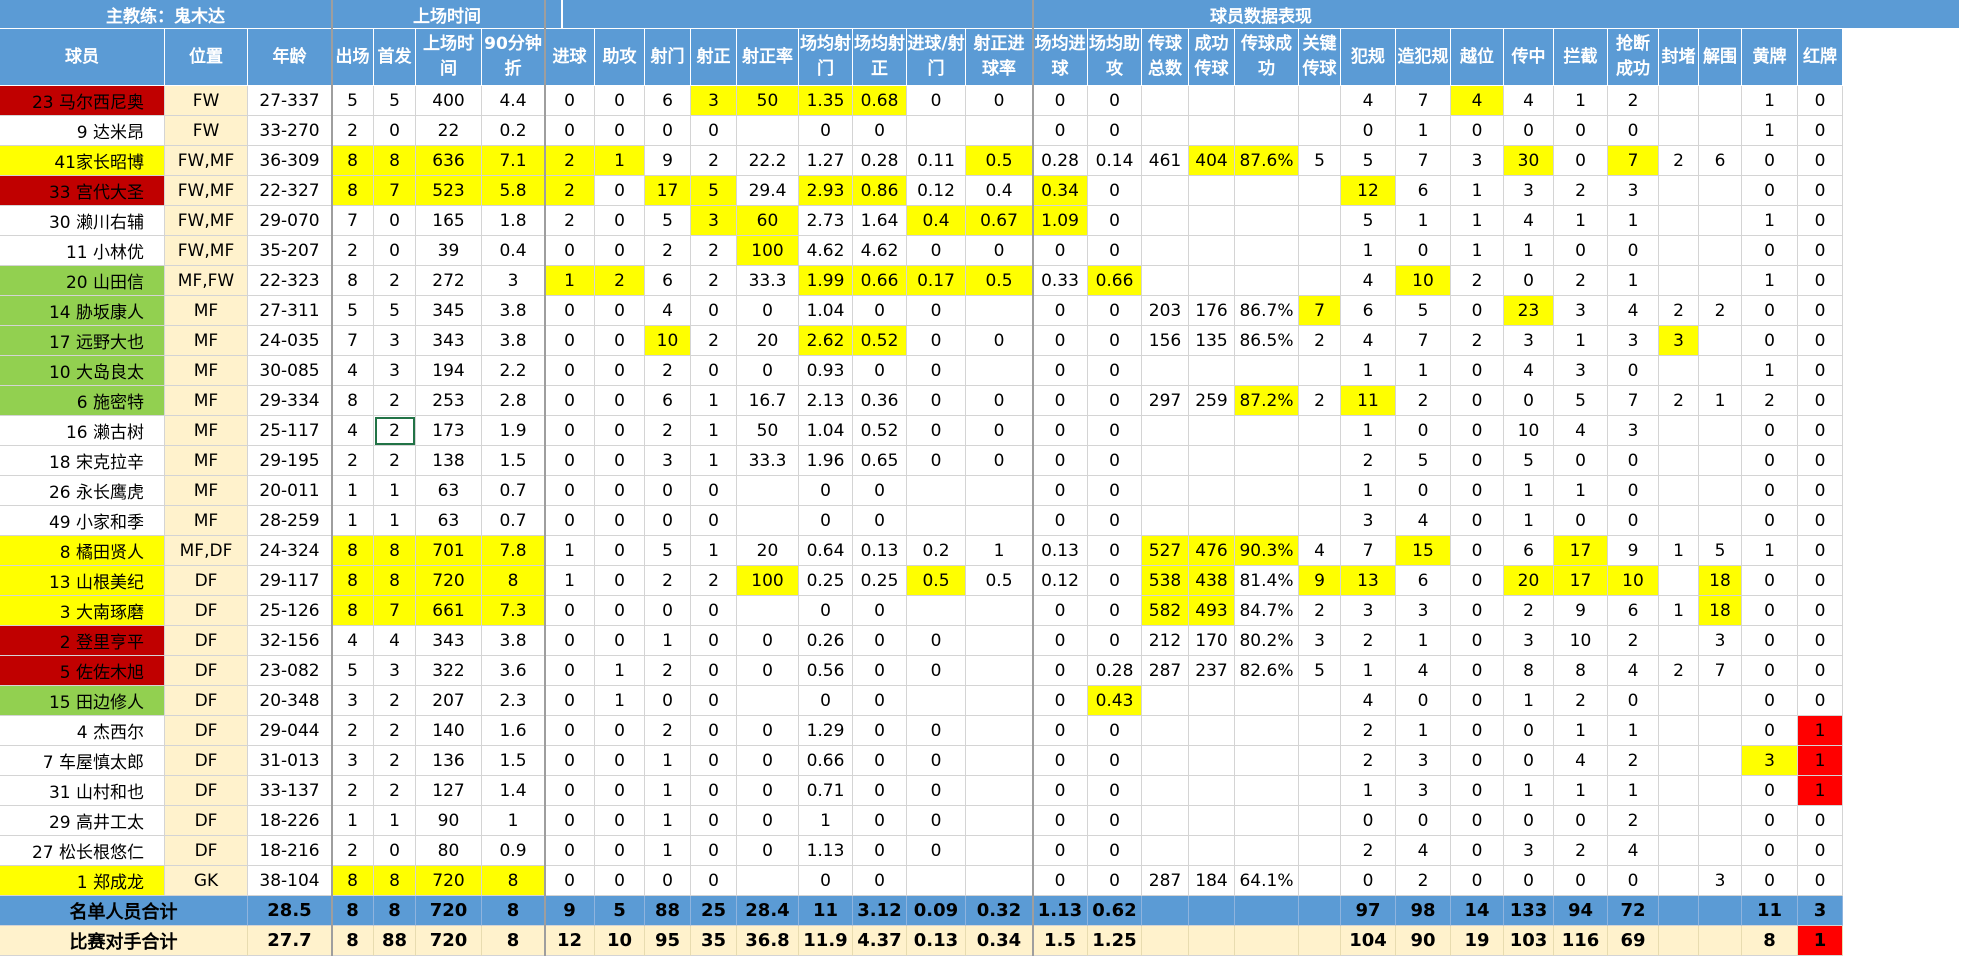 The height and width of the screenshot is (956, 1961). What do you see at coordinates (826, 311) in the screenshot?
I see `stat-cell: 1.04` at bounding box center [826, 311].